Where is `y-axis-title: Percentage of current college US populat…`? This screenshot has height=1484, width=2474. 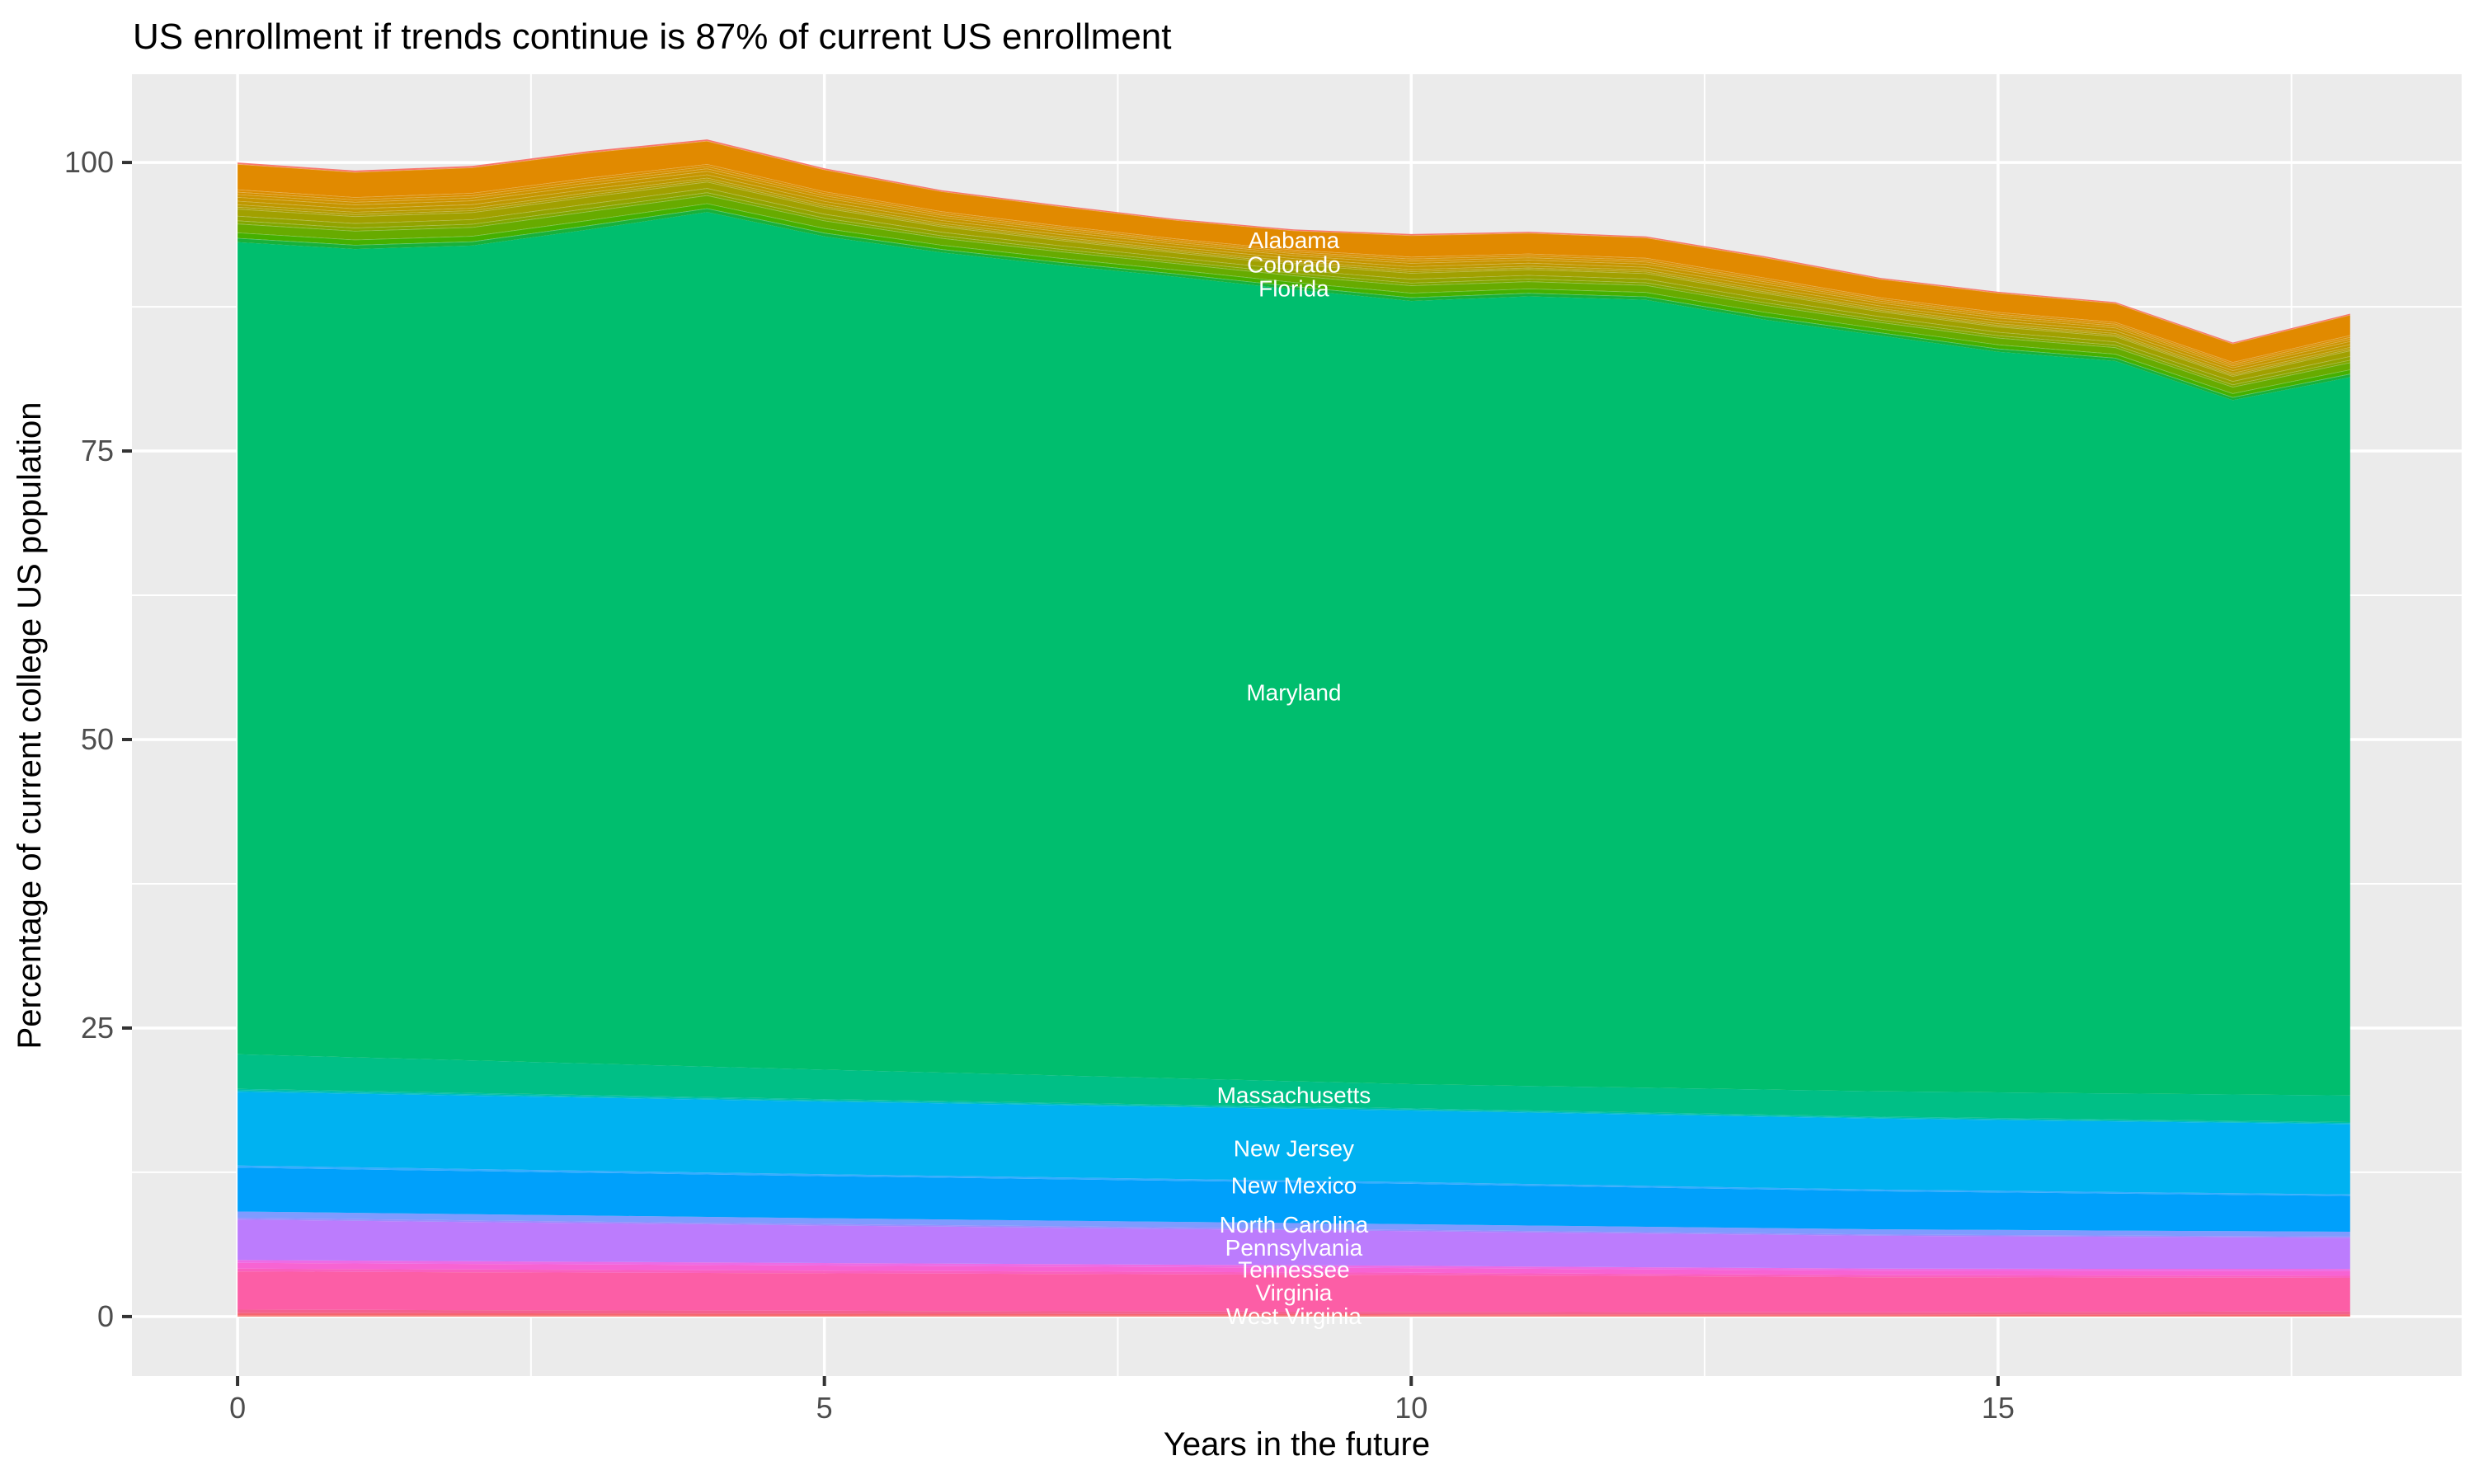 y-axis-title: Percentage of current college US populat… is located at coordinates (30, 726).